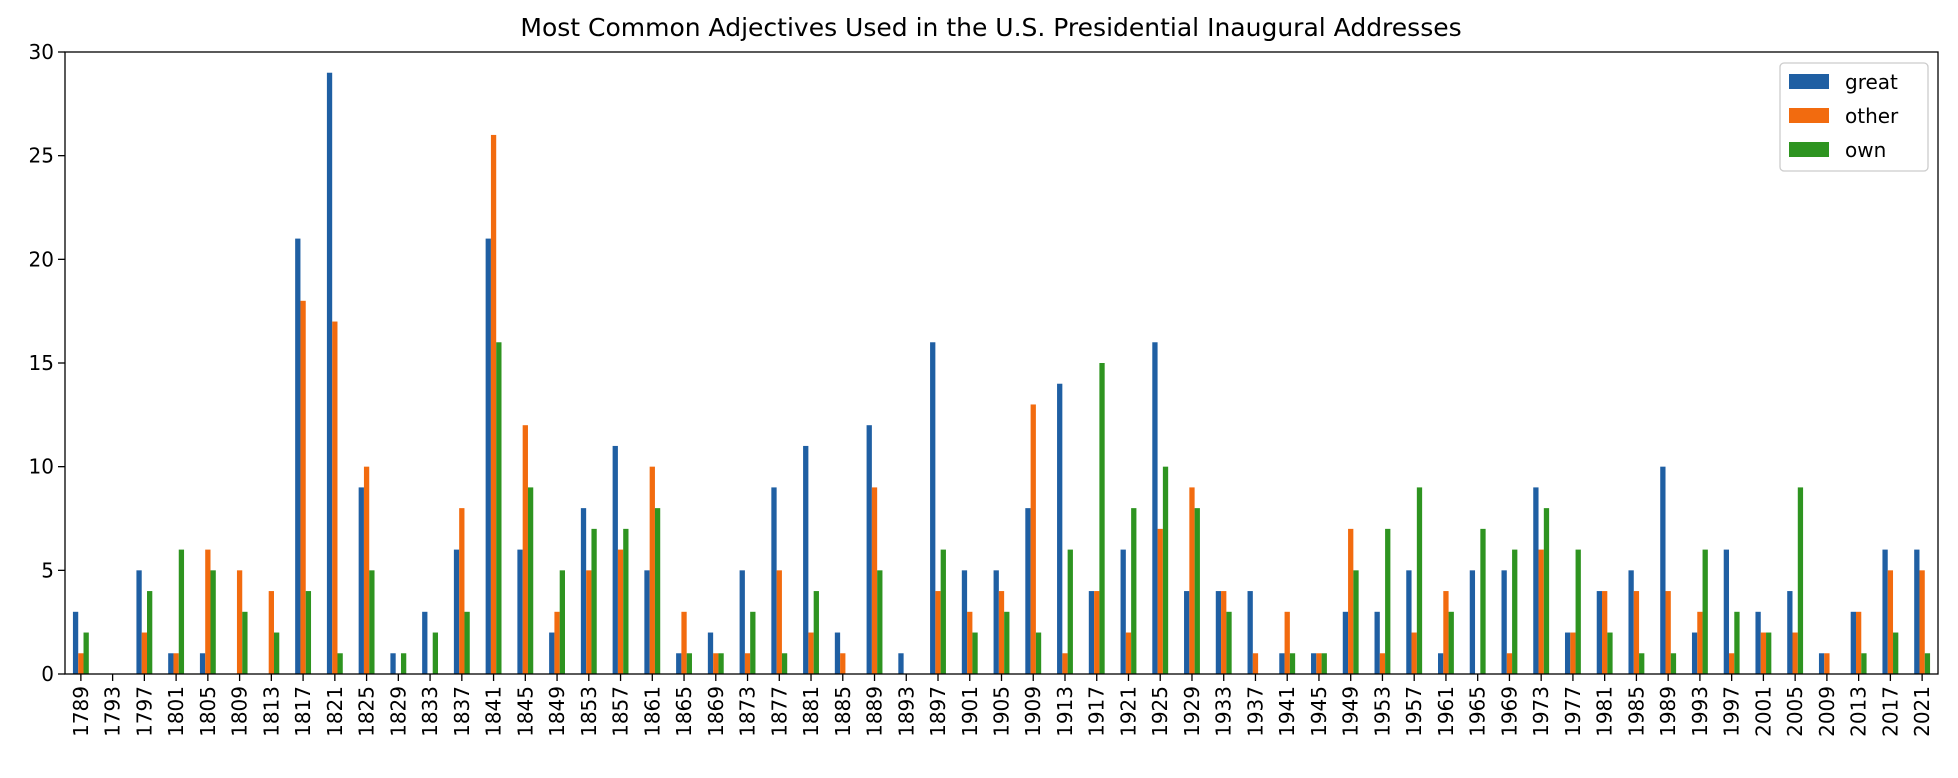 This screenshot has height=778, width=1958. What do you see at coordinates (1160, 601) in the screenshot?
I see `bar-other-1925` at bounding box center [1160, 601].